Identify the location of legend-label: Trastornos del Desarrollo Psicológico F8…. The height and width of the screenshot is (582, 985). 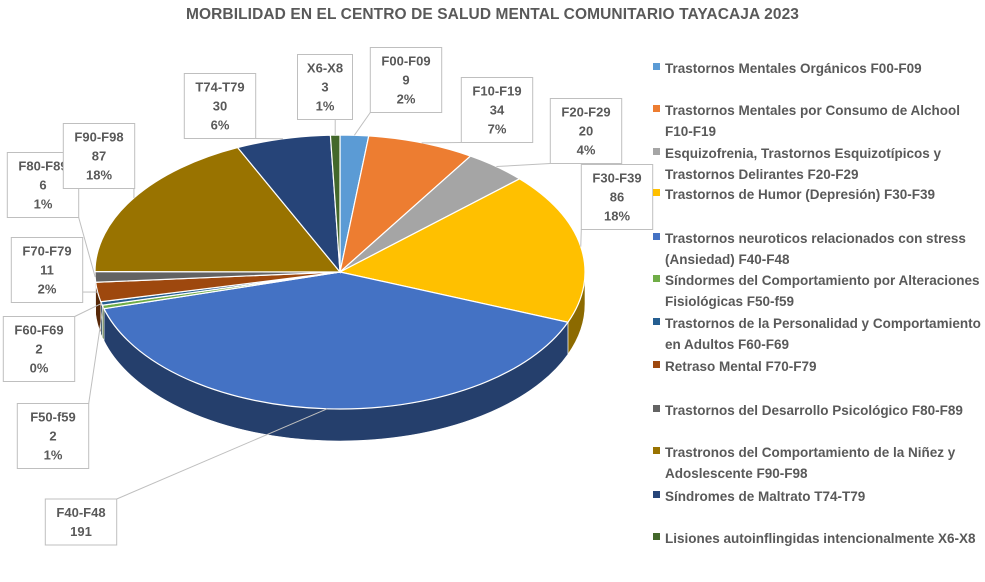
(814, 410).